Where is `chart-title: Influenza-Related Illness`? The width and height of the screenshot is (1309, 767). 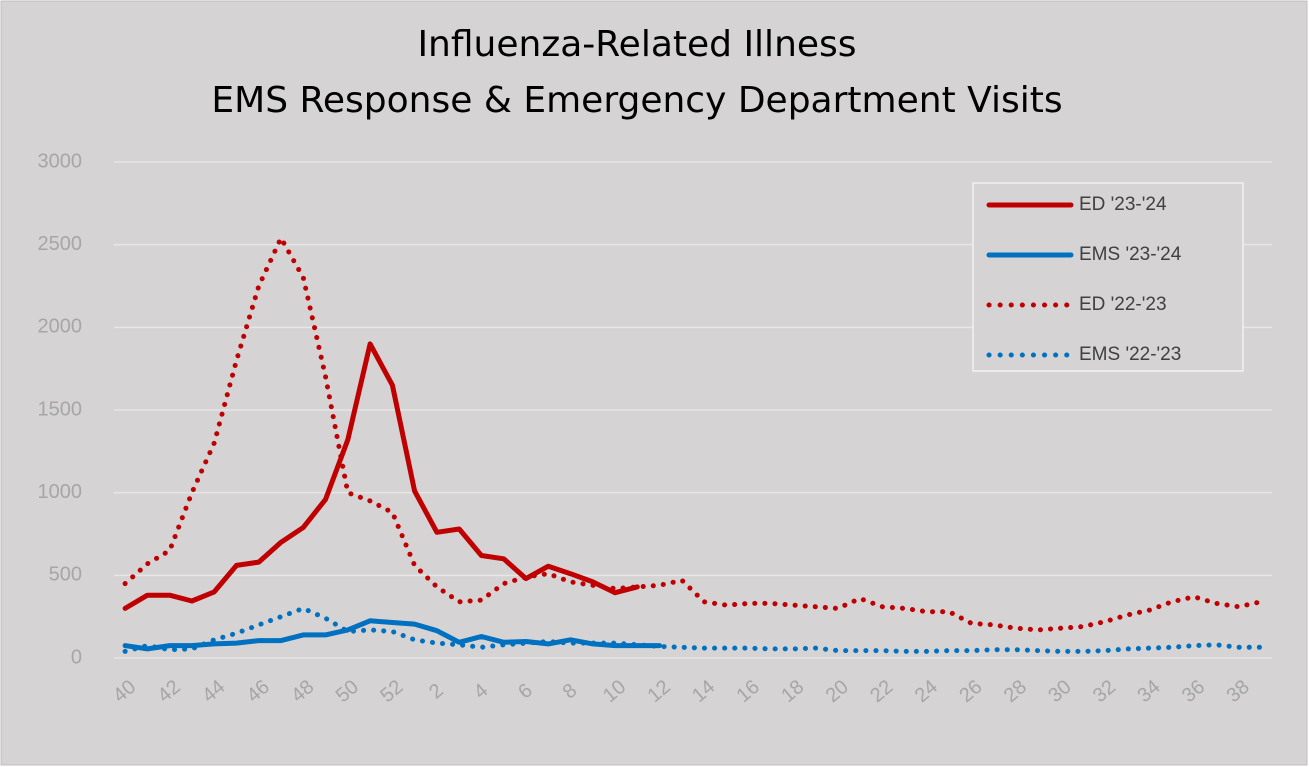
chart-title: Influenza-Related Illness is located at coordinates (636, 44).